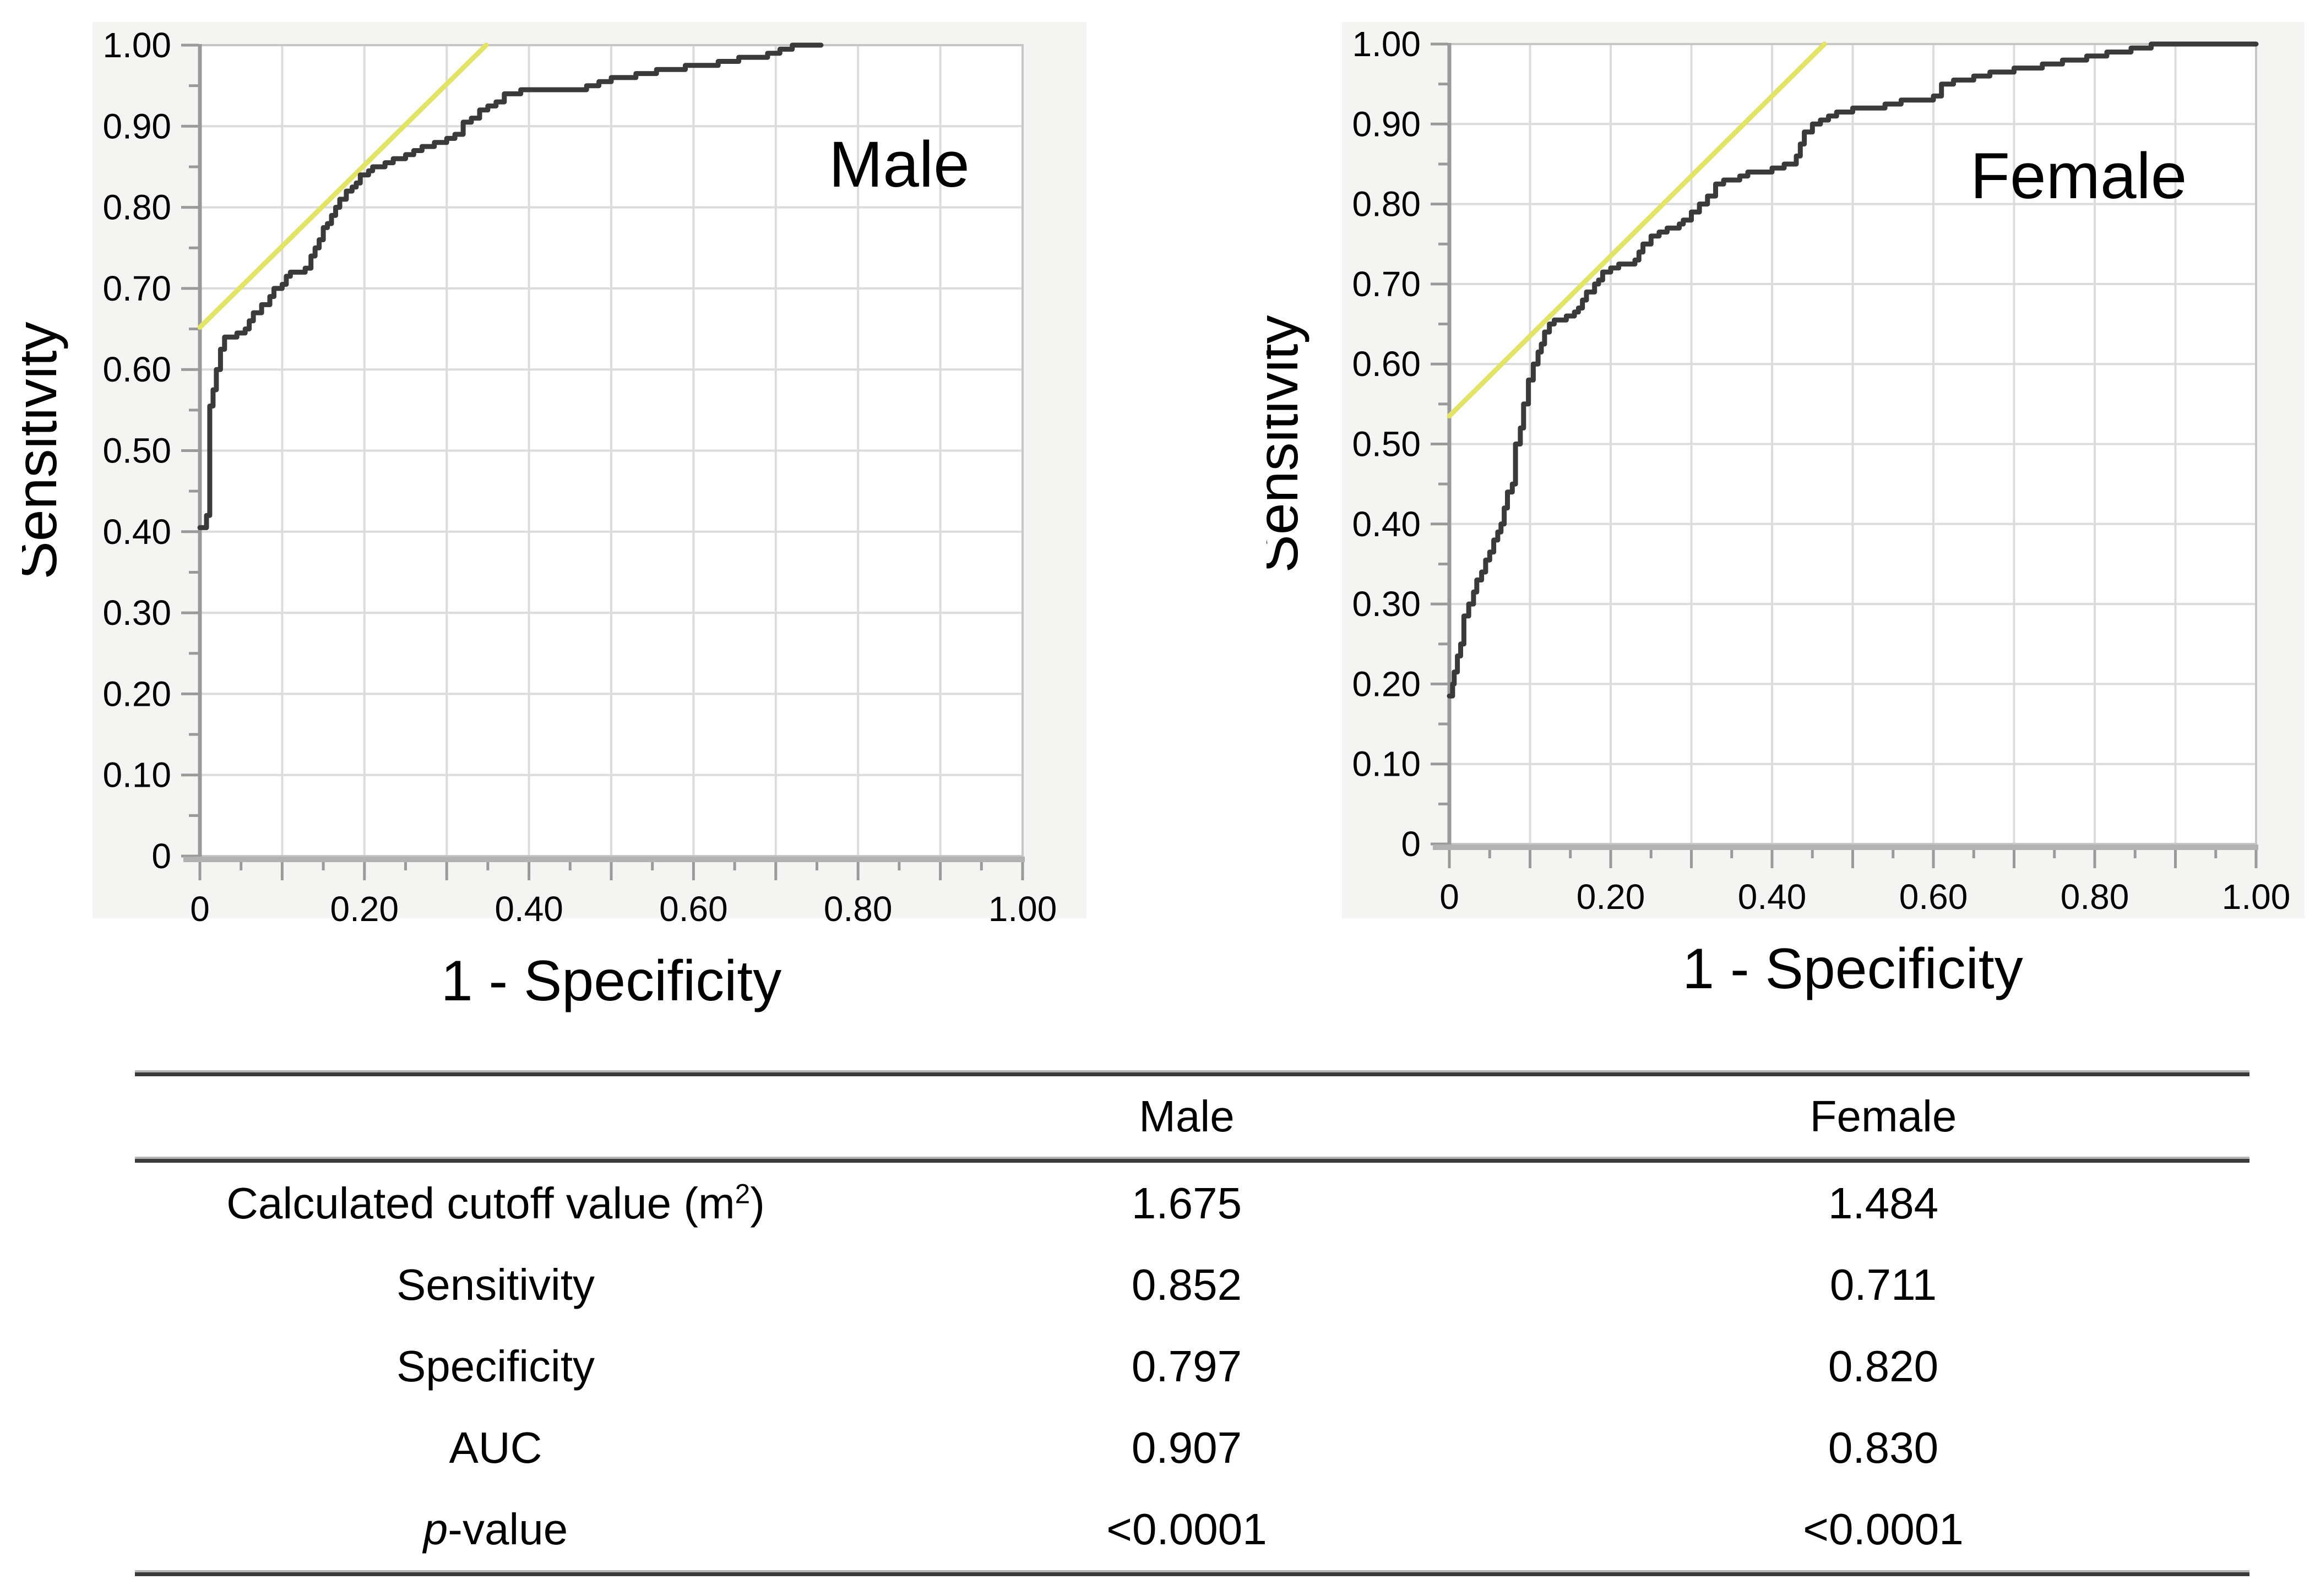 Image resolution: width=2315 pixels, height=1596 pixels. What do you see at coordinates (1884, 1203) in the screenshot?
I see `female-value-cell: 1.484` at bounding box center [1884, 1203].